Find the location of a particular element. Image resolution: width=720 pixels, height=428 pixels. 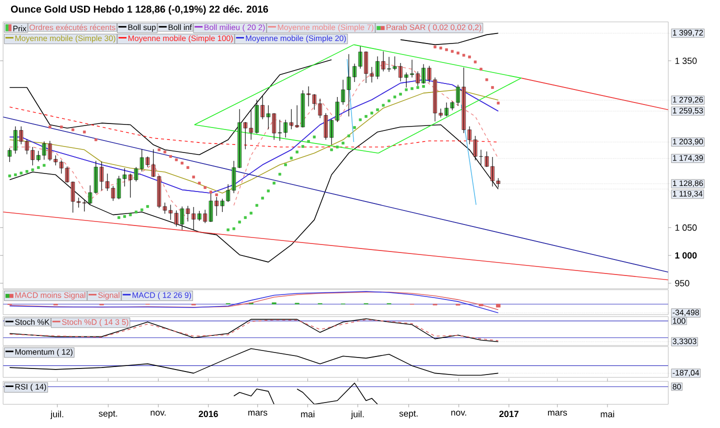

x-tick-label: 2017 is located at coordinates (508, 413).